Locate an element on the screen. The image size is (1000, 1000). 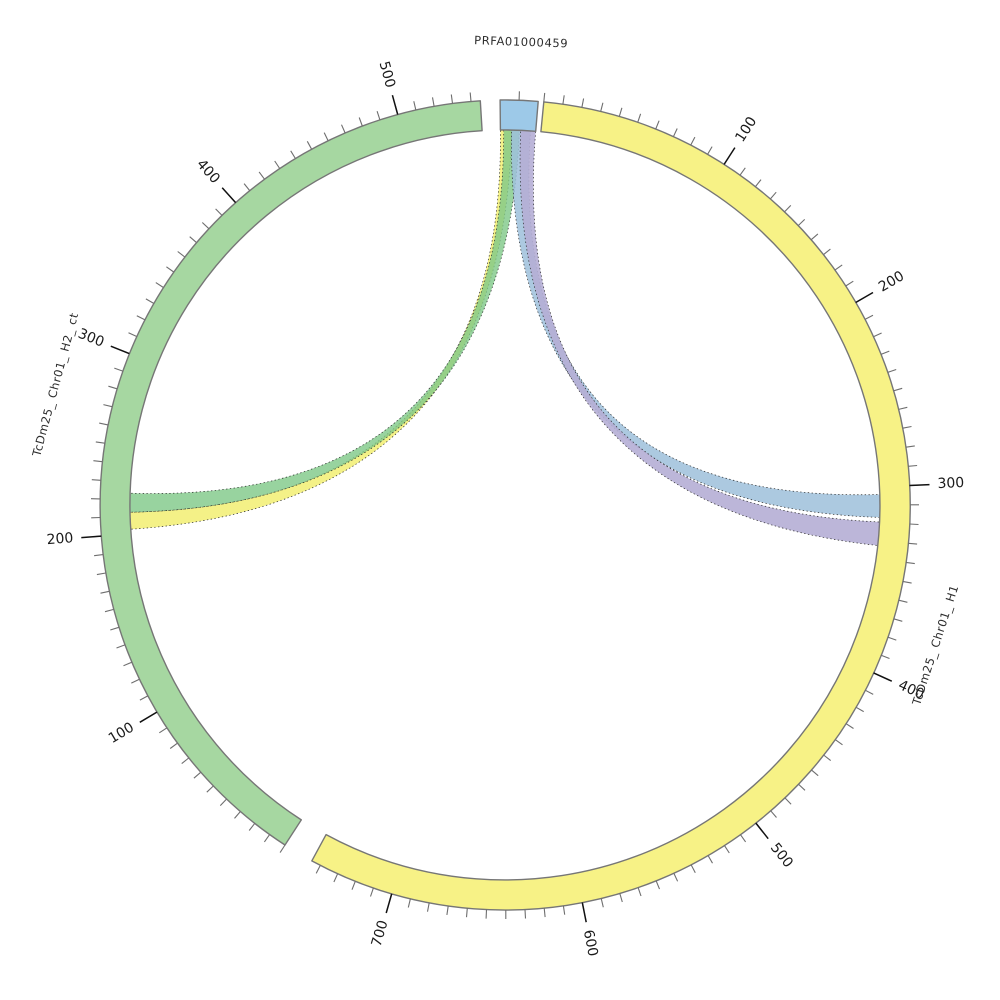
tick-label: 200 is located at coordinates (60, 539).